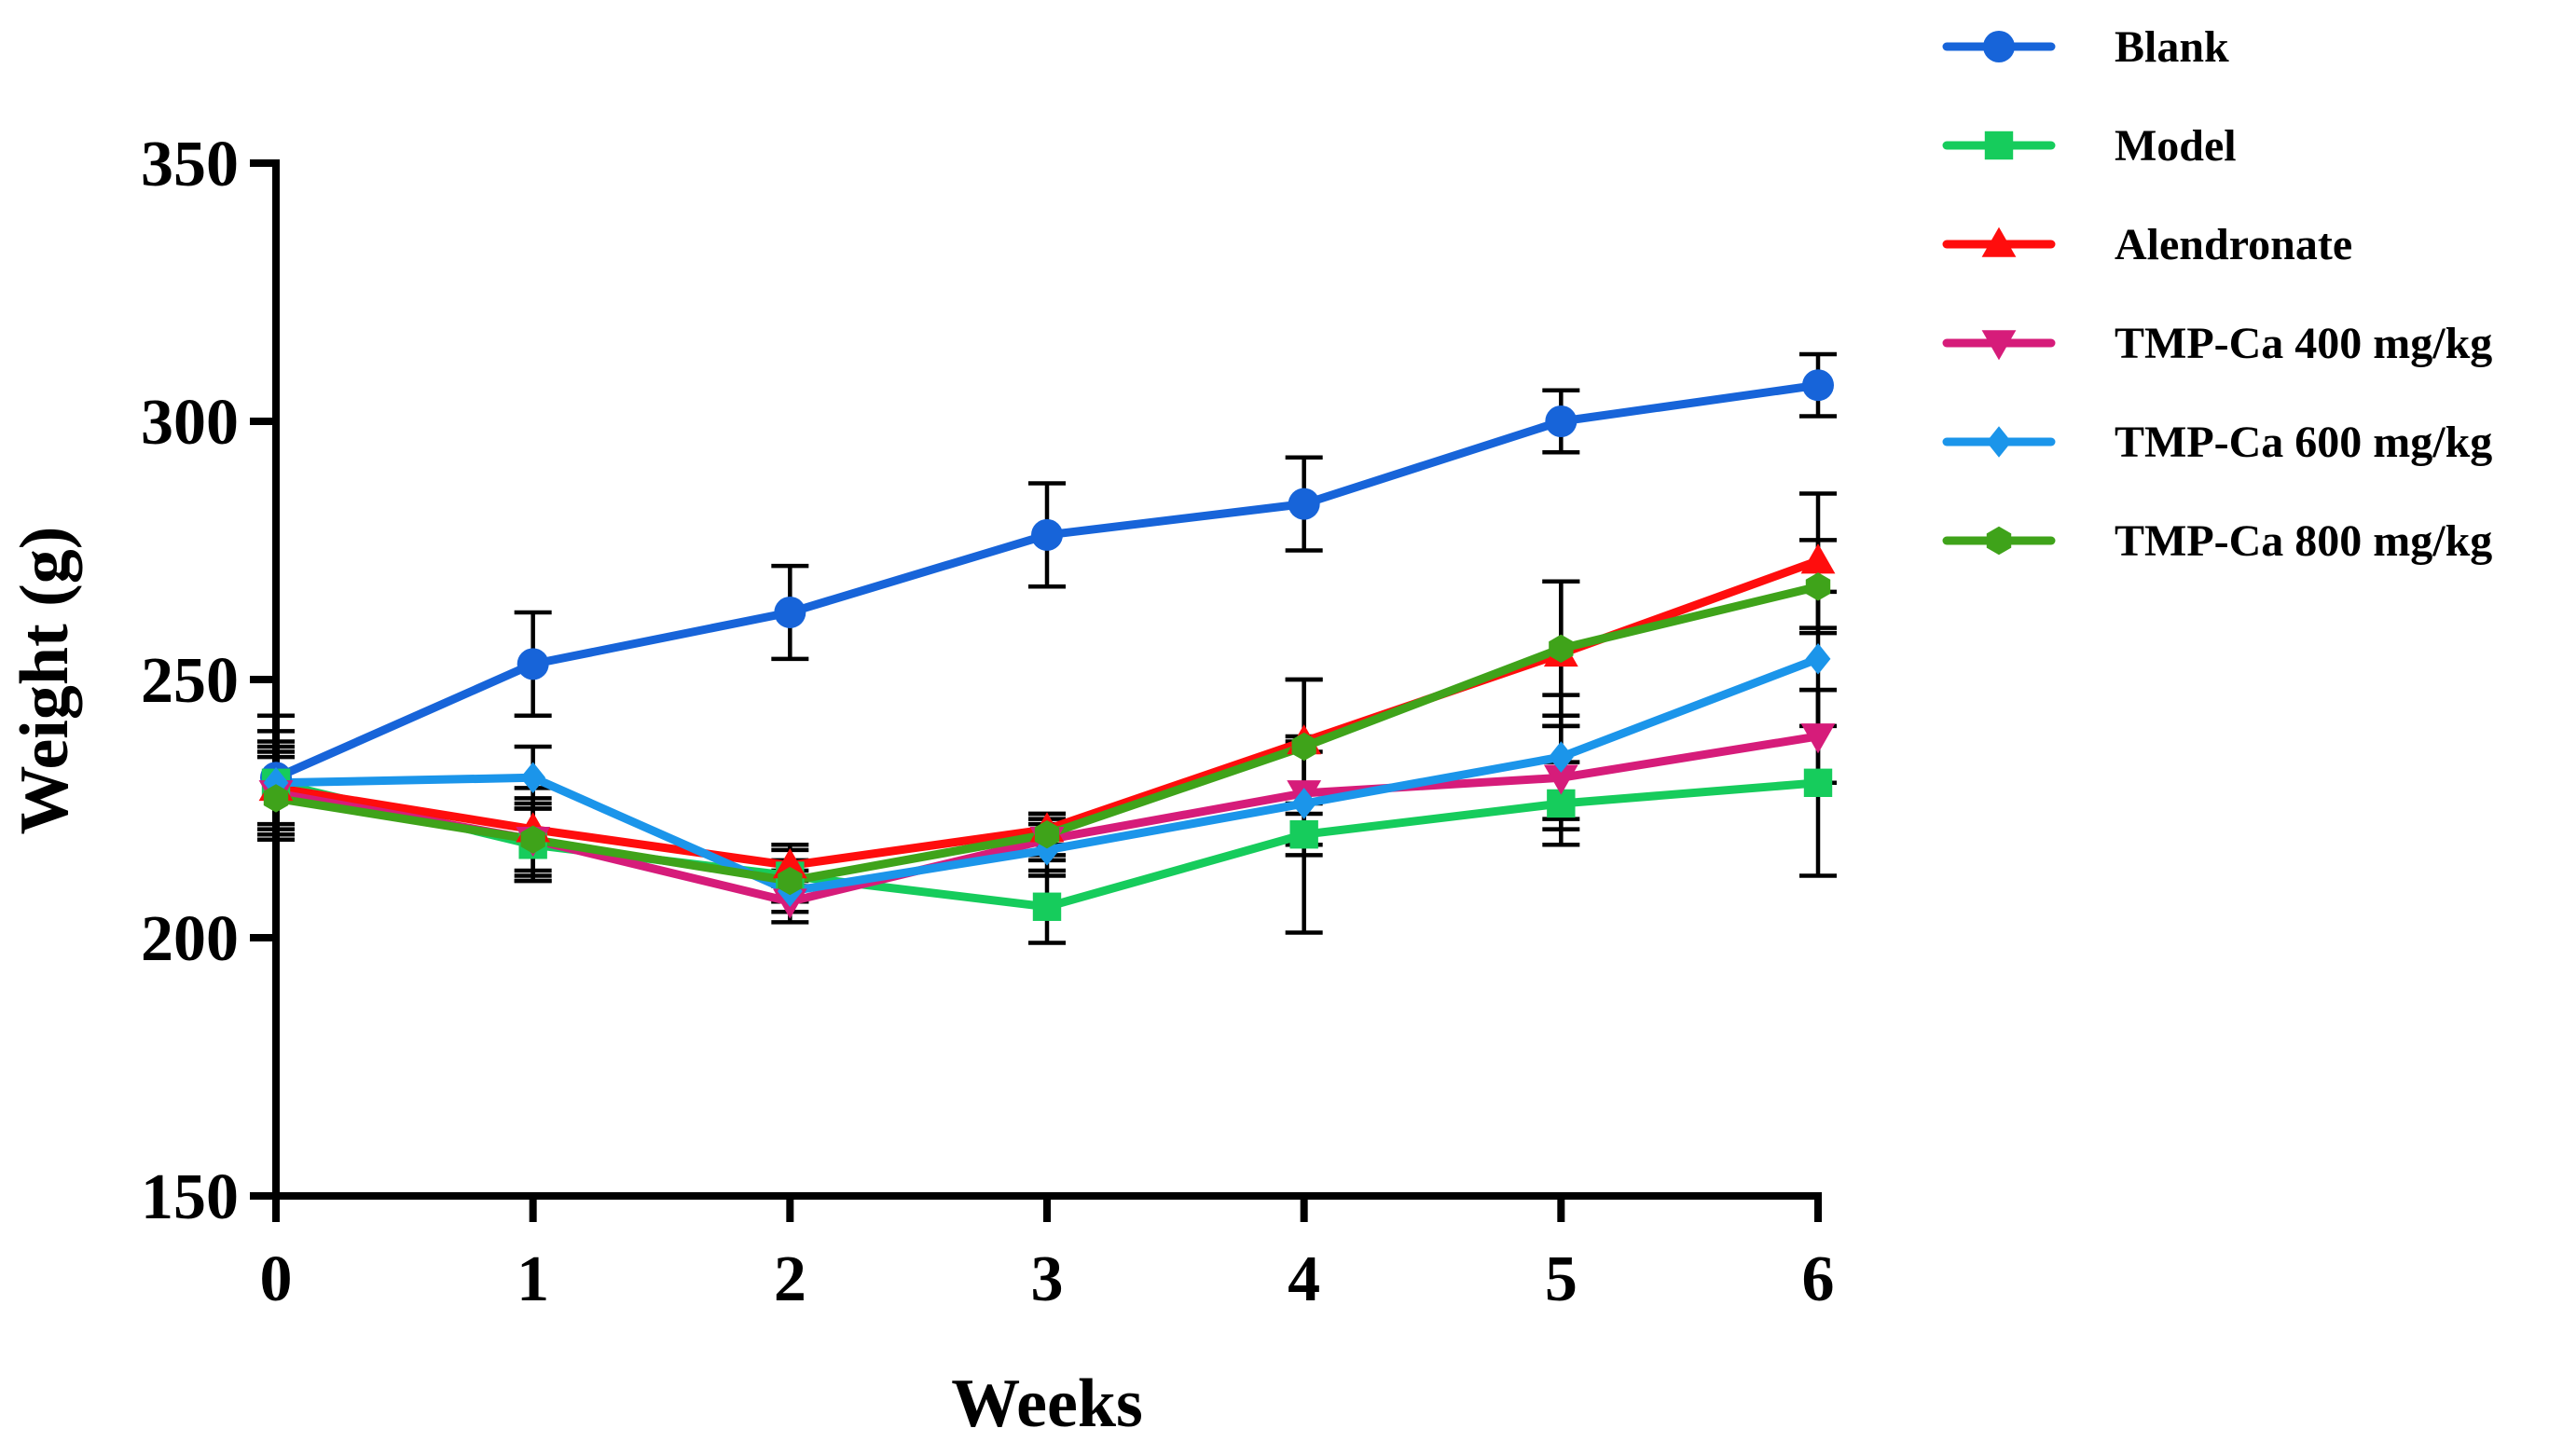  Describe the element at coordinates (45, 681) in the screenshot. I see `y-axis-title: Weight (g)` at that location.